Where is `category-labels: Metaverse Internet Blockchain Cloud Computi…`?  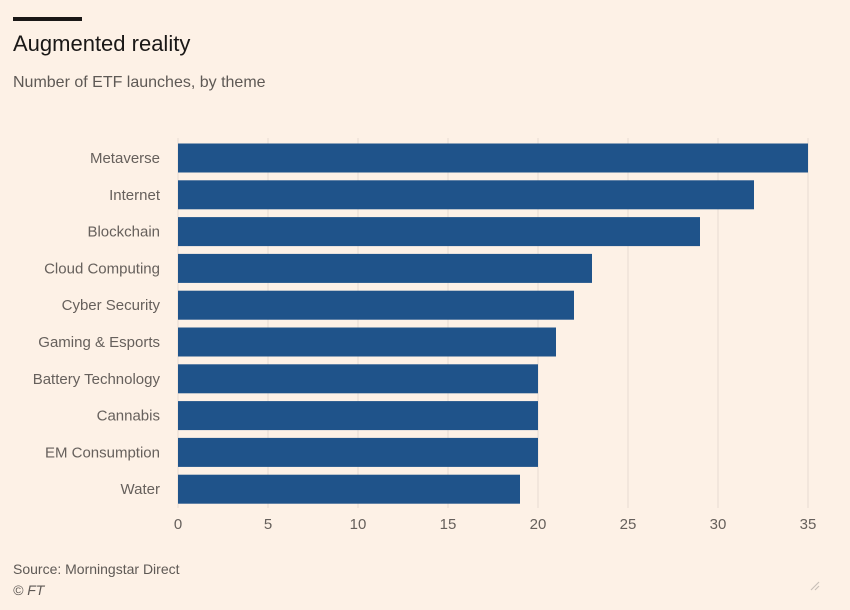 category-labels: Metaverse Internet Blockchain Cloud Computi… is located at coordinates (97, 324).